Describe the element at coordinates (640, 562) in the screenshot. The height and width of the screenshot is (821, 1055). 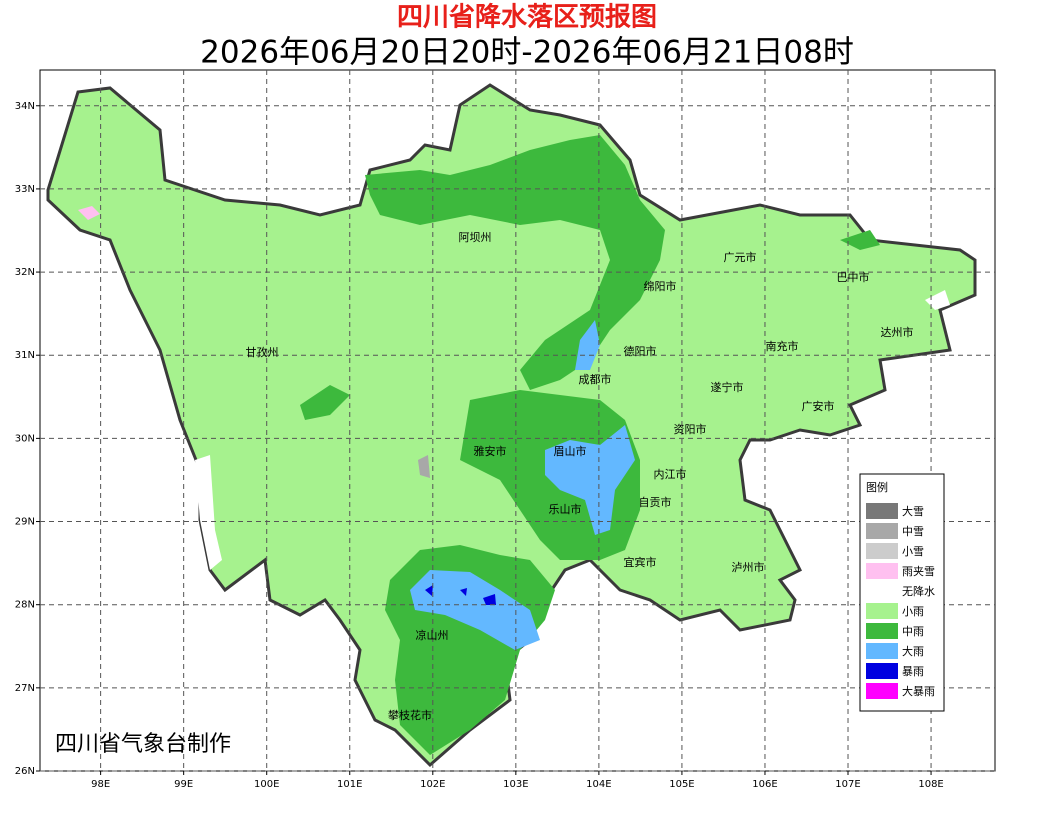
I see `city-label: 宜宾市` at that location.